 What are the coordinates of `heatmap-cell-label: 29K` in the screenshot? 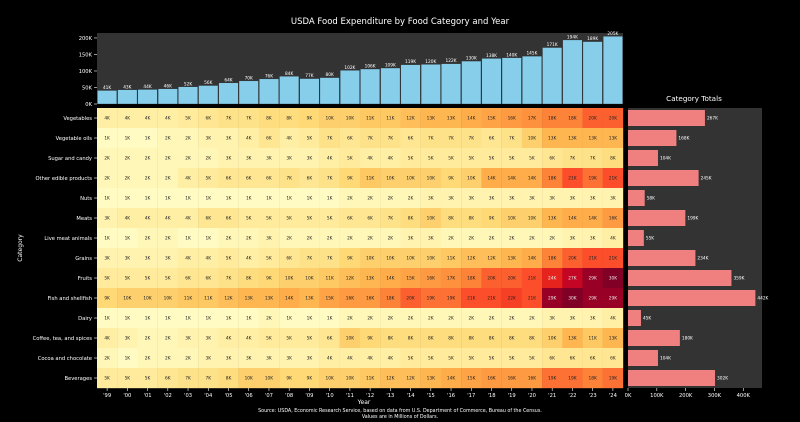 It's located at (552, 299).